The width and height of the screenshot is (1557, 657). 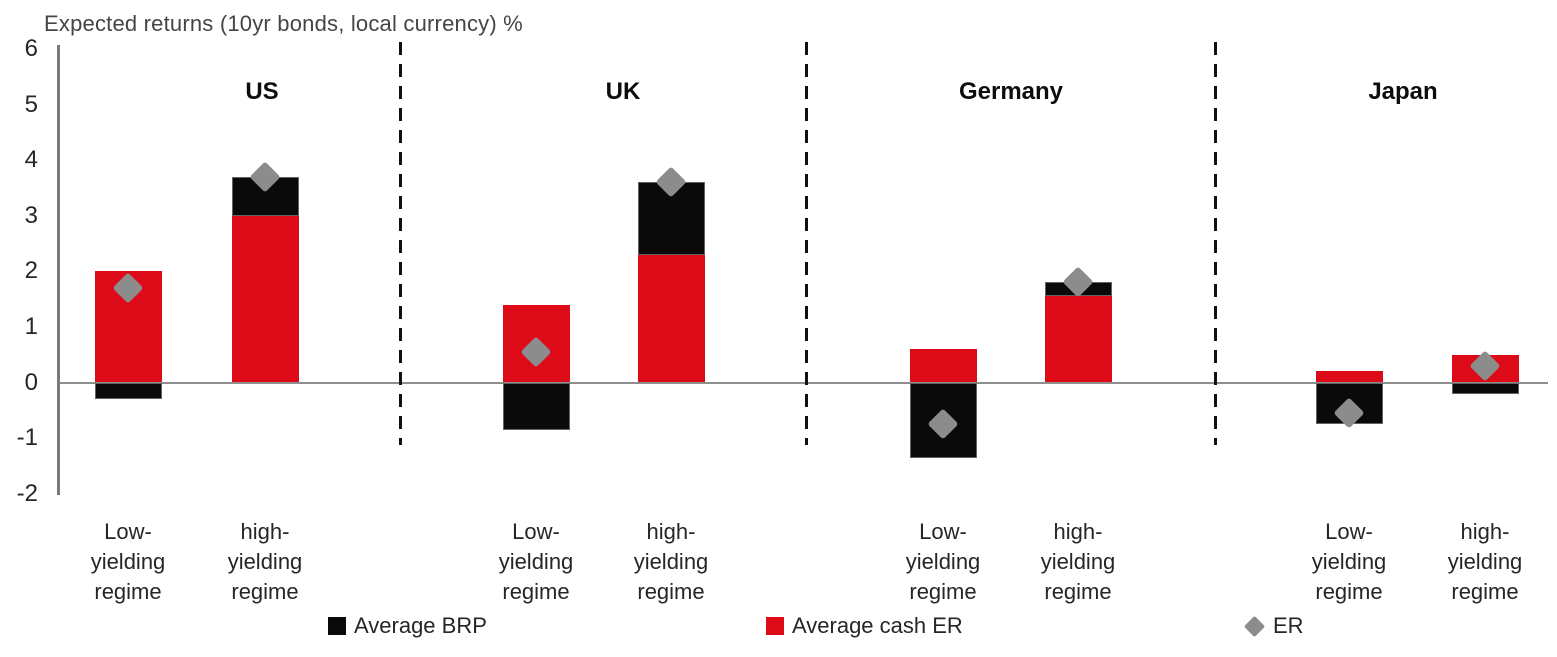 What do you see at coordinates (1254, 626) in the screenshot?
I see `er-diamond-swatch-icon` at bounding box center [1254, 626].